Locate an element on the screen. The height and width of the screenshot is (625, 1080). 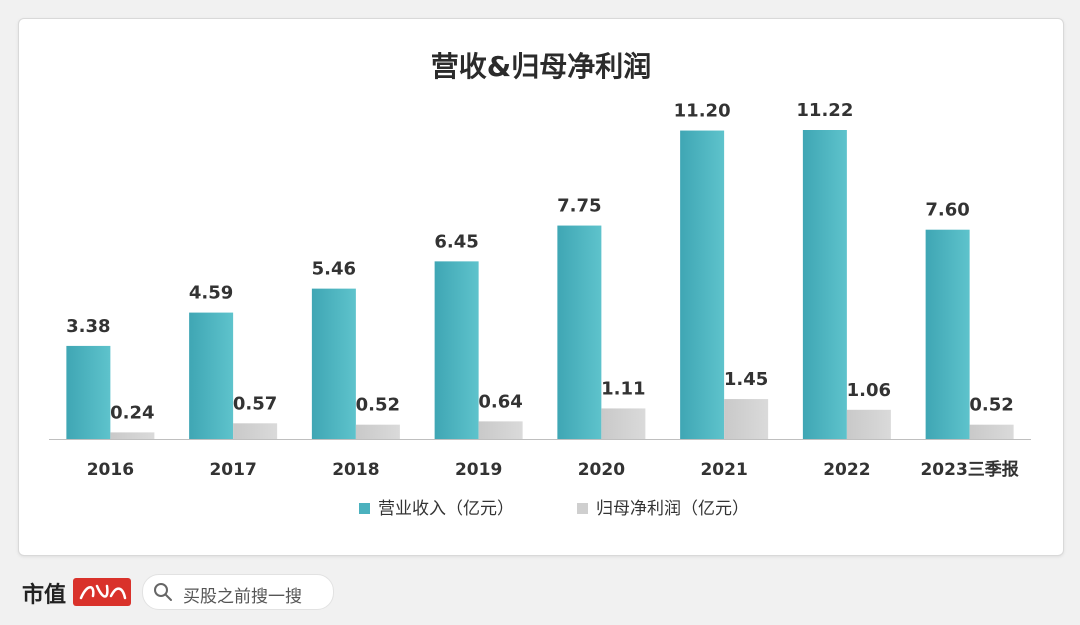
legend-label-0: 营业收入（亿元） is located at coordinates (446, 509).